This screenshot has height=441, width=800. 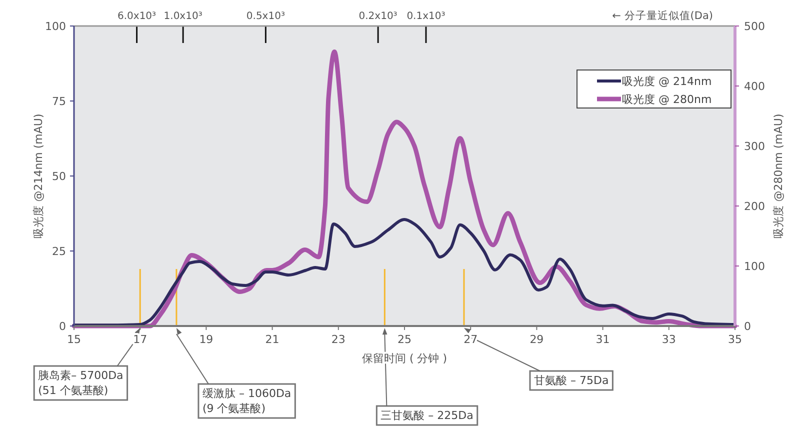 I want to click on ref-line-label: 0.5x10³, so click(x=265, y=16).